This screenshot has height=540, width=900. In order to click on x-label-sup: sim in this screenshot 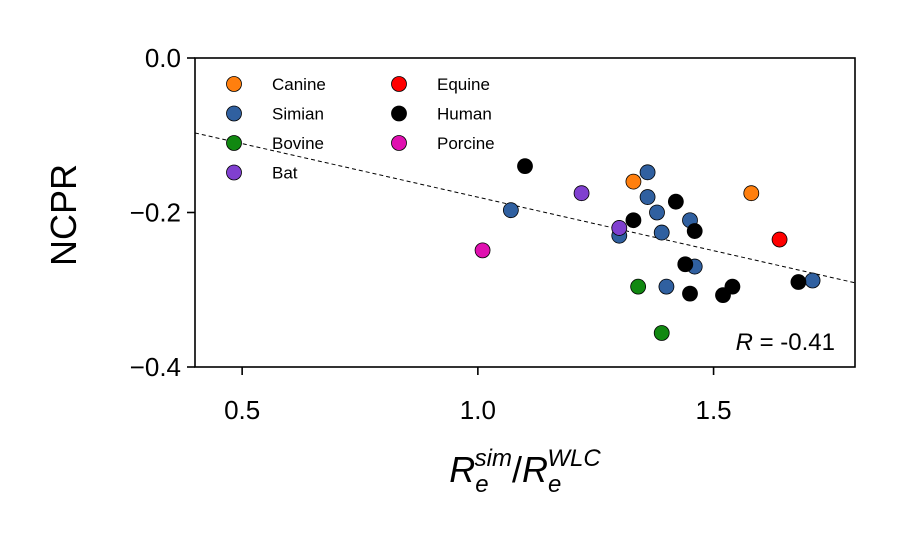, I will do `click(493, 458)`.